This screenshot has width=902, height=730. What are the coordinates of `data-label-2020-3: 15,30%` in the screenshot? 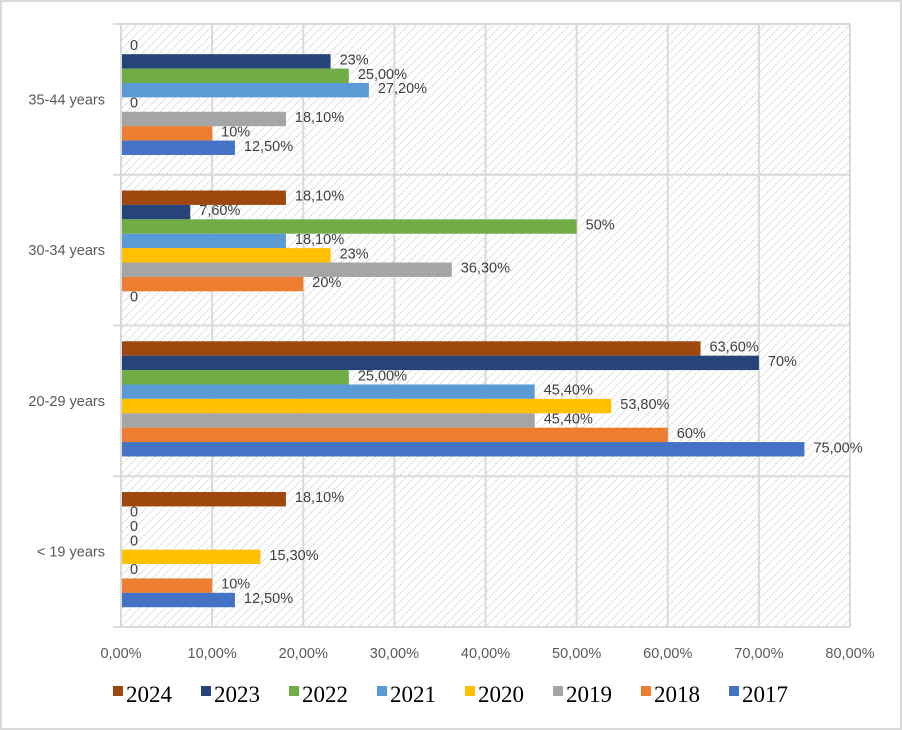 It's located at (293, 556).